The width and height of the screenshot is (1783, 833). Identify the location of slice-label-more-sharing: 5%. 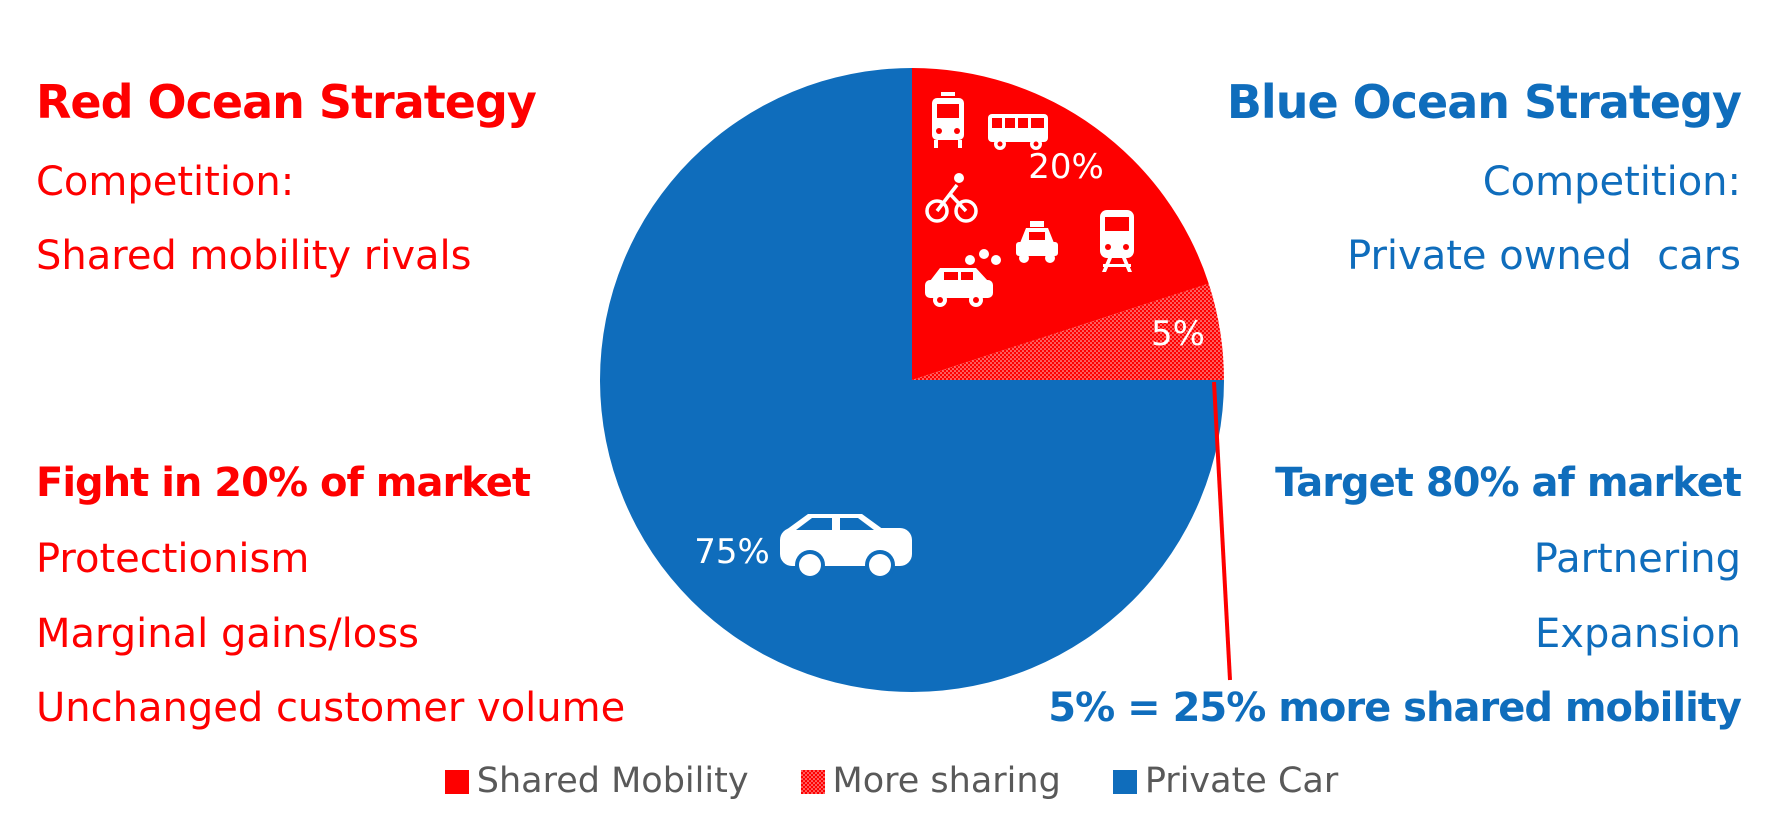
(1178, 334).